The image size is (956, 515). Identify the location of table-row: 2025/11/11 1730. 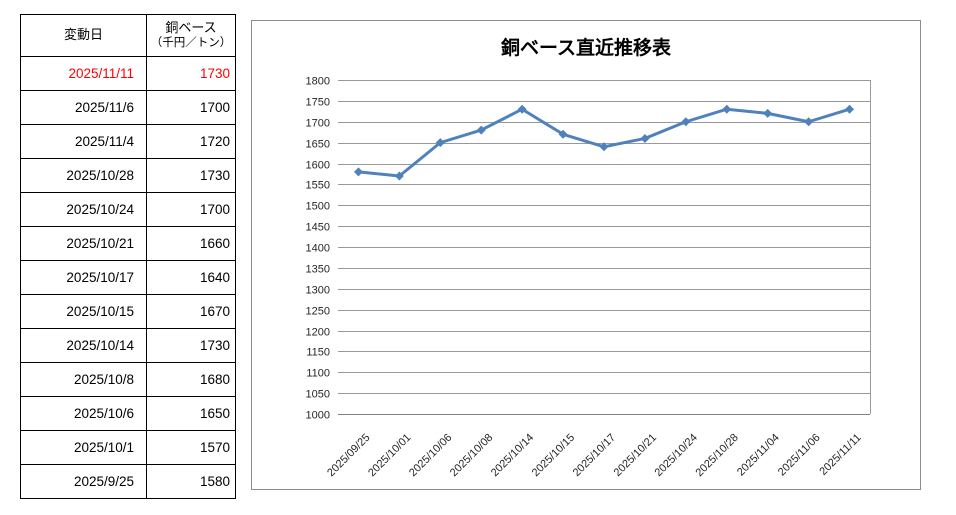
(128, 73).